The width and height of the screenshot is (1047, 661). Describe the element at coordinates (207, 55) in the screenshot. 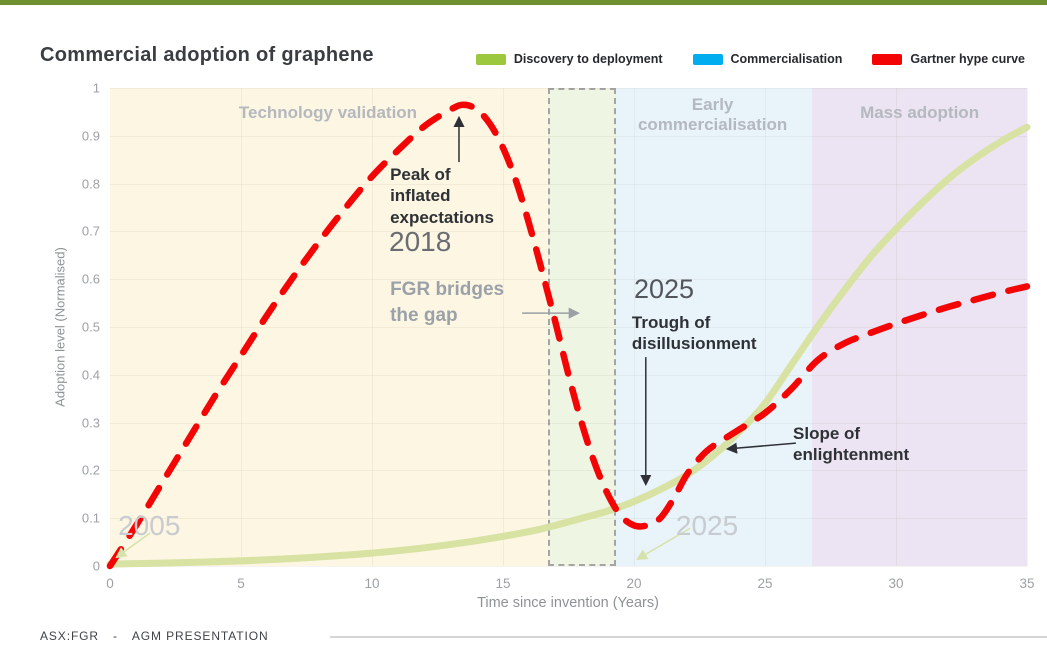

I see `page-title: Commercial adoption of graphene` at that location.